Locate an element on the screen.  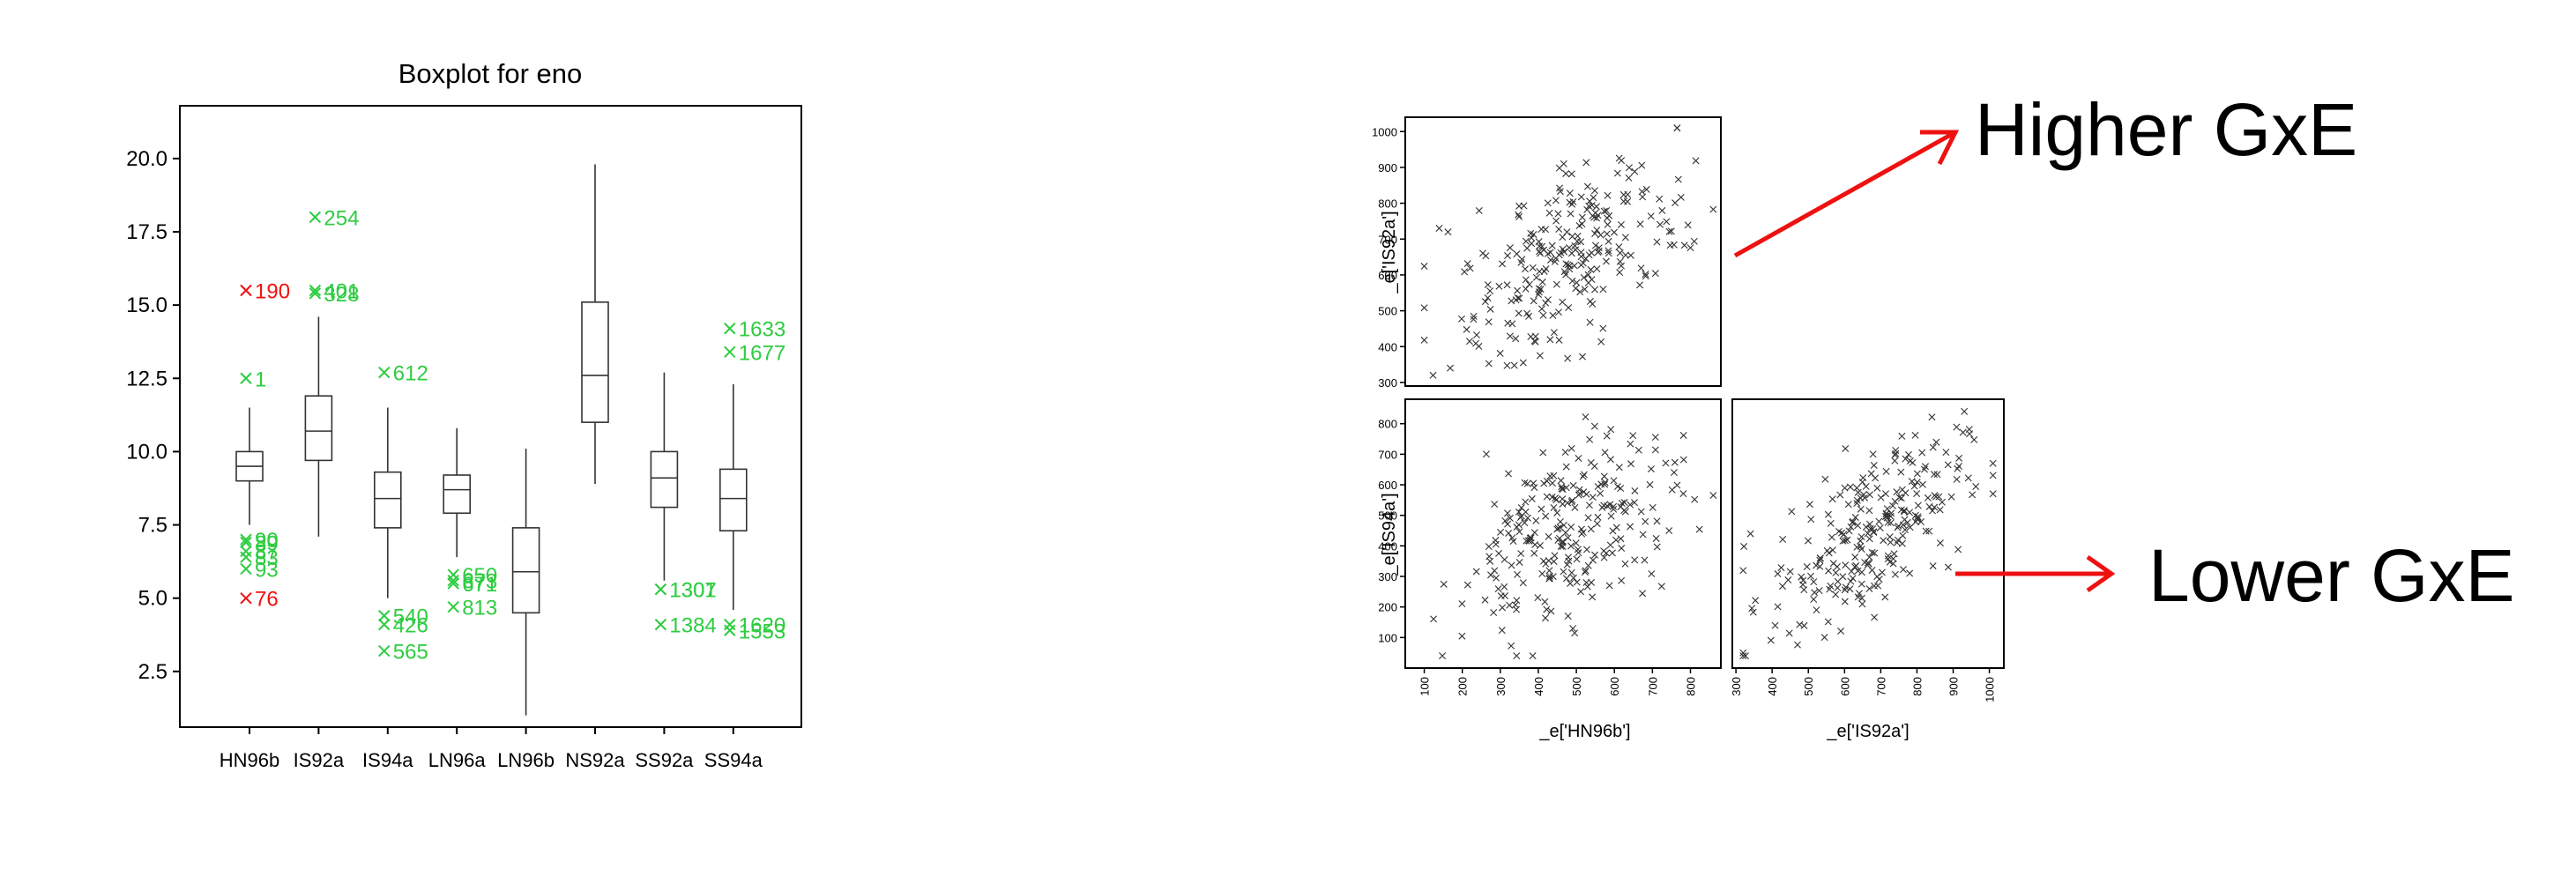
scatter-ytick-label: 300 is located at coordinates (1387, 383).